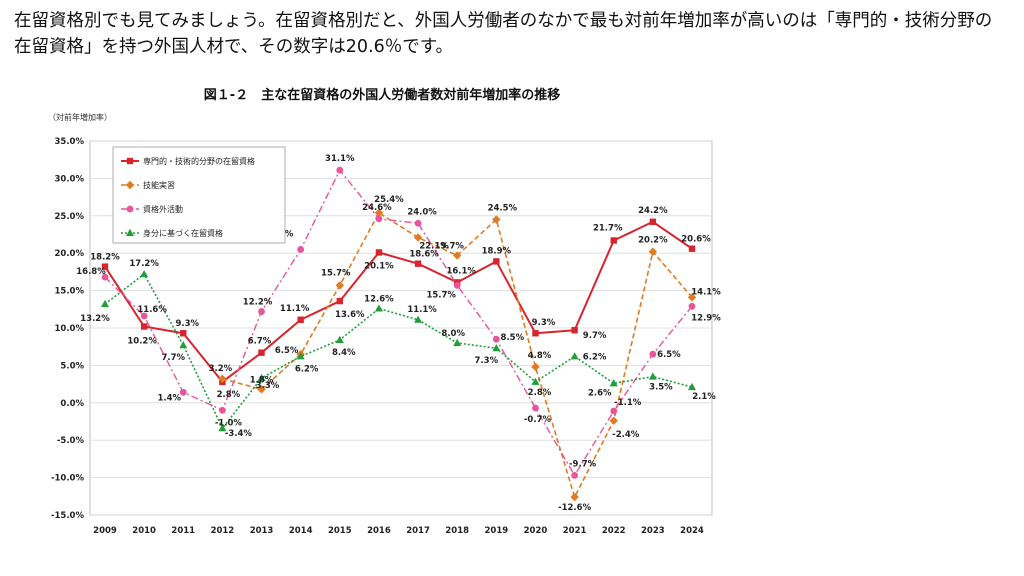 This screenshot has height=576, width=1024. I want to click on x-tick-label: 2018, so click(457, 531).